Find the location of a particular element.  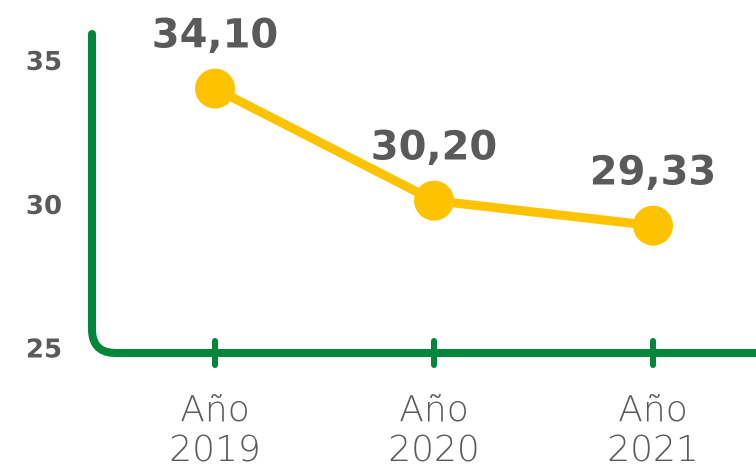

y-tick-label: 25 is located at coordinates (44, 350).